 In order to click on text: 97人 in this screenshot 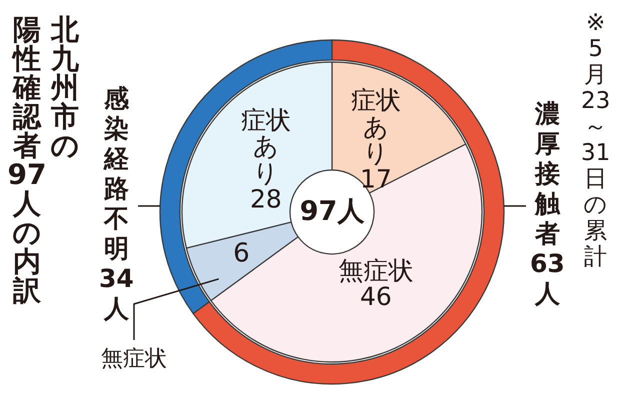, I will do `click(332, 212)`.